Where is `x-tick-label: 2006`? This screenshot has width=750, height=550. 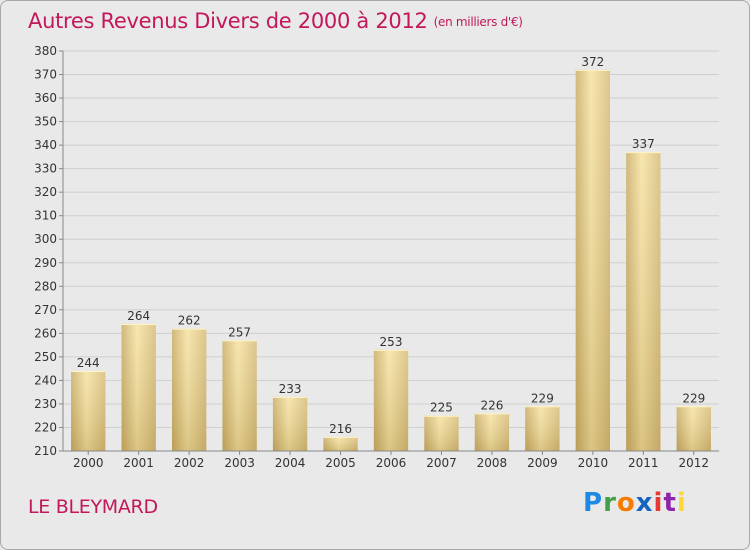 x-tick-label: 2006 is located at coordinates (391, 463).